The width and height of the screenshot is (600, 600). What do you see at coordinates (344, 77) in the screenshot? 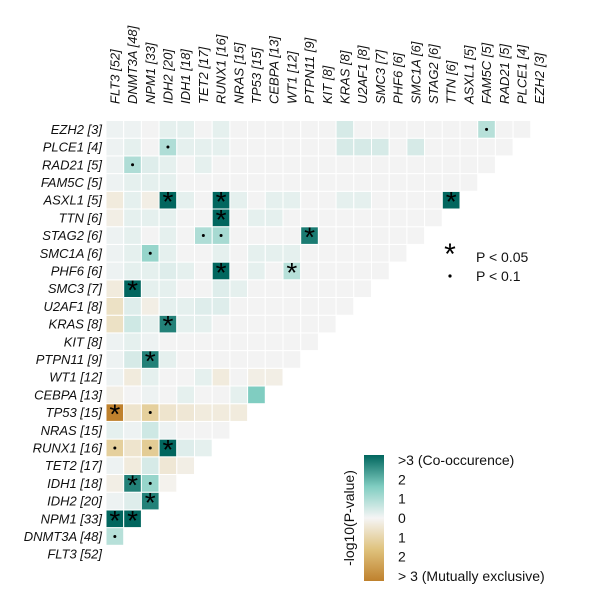
I see `column-label: KRAS [8]` at bounding box center [344, 77].